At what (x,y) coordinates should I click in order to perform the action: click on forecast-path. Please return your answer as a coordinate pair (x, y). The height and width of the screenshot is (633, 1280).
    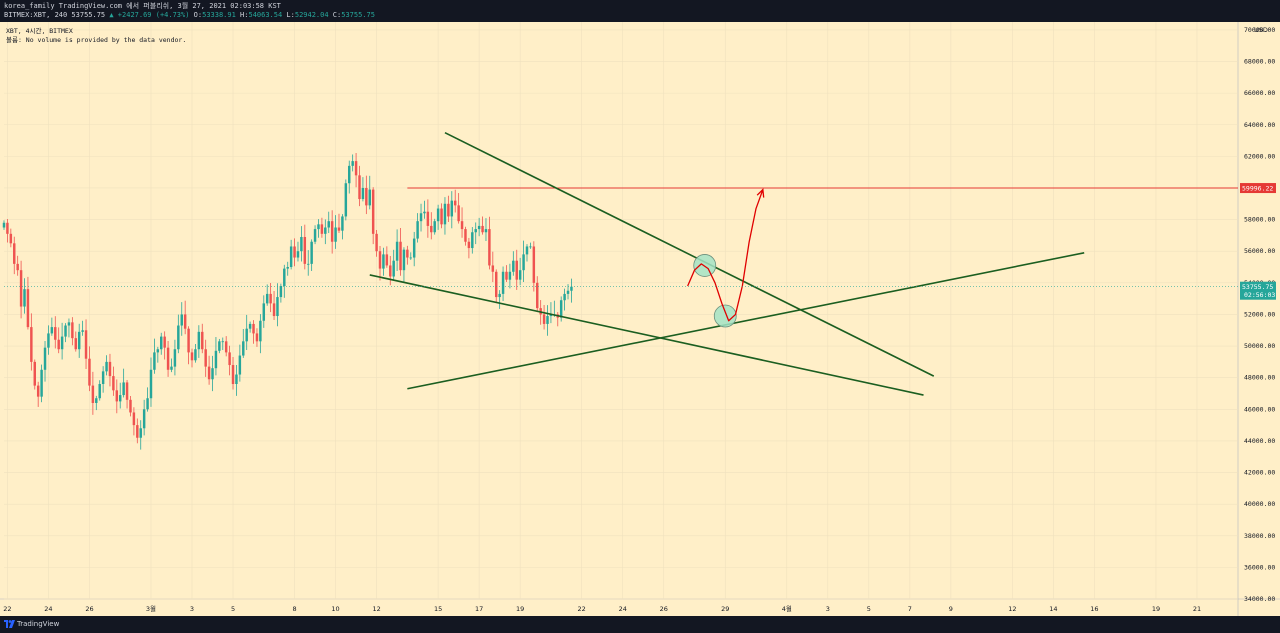
    Looking at the image, I should click on (725, 255).